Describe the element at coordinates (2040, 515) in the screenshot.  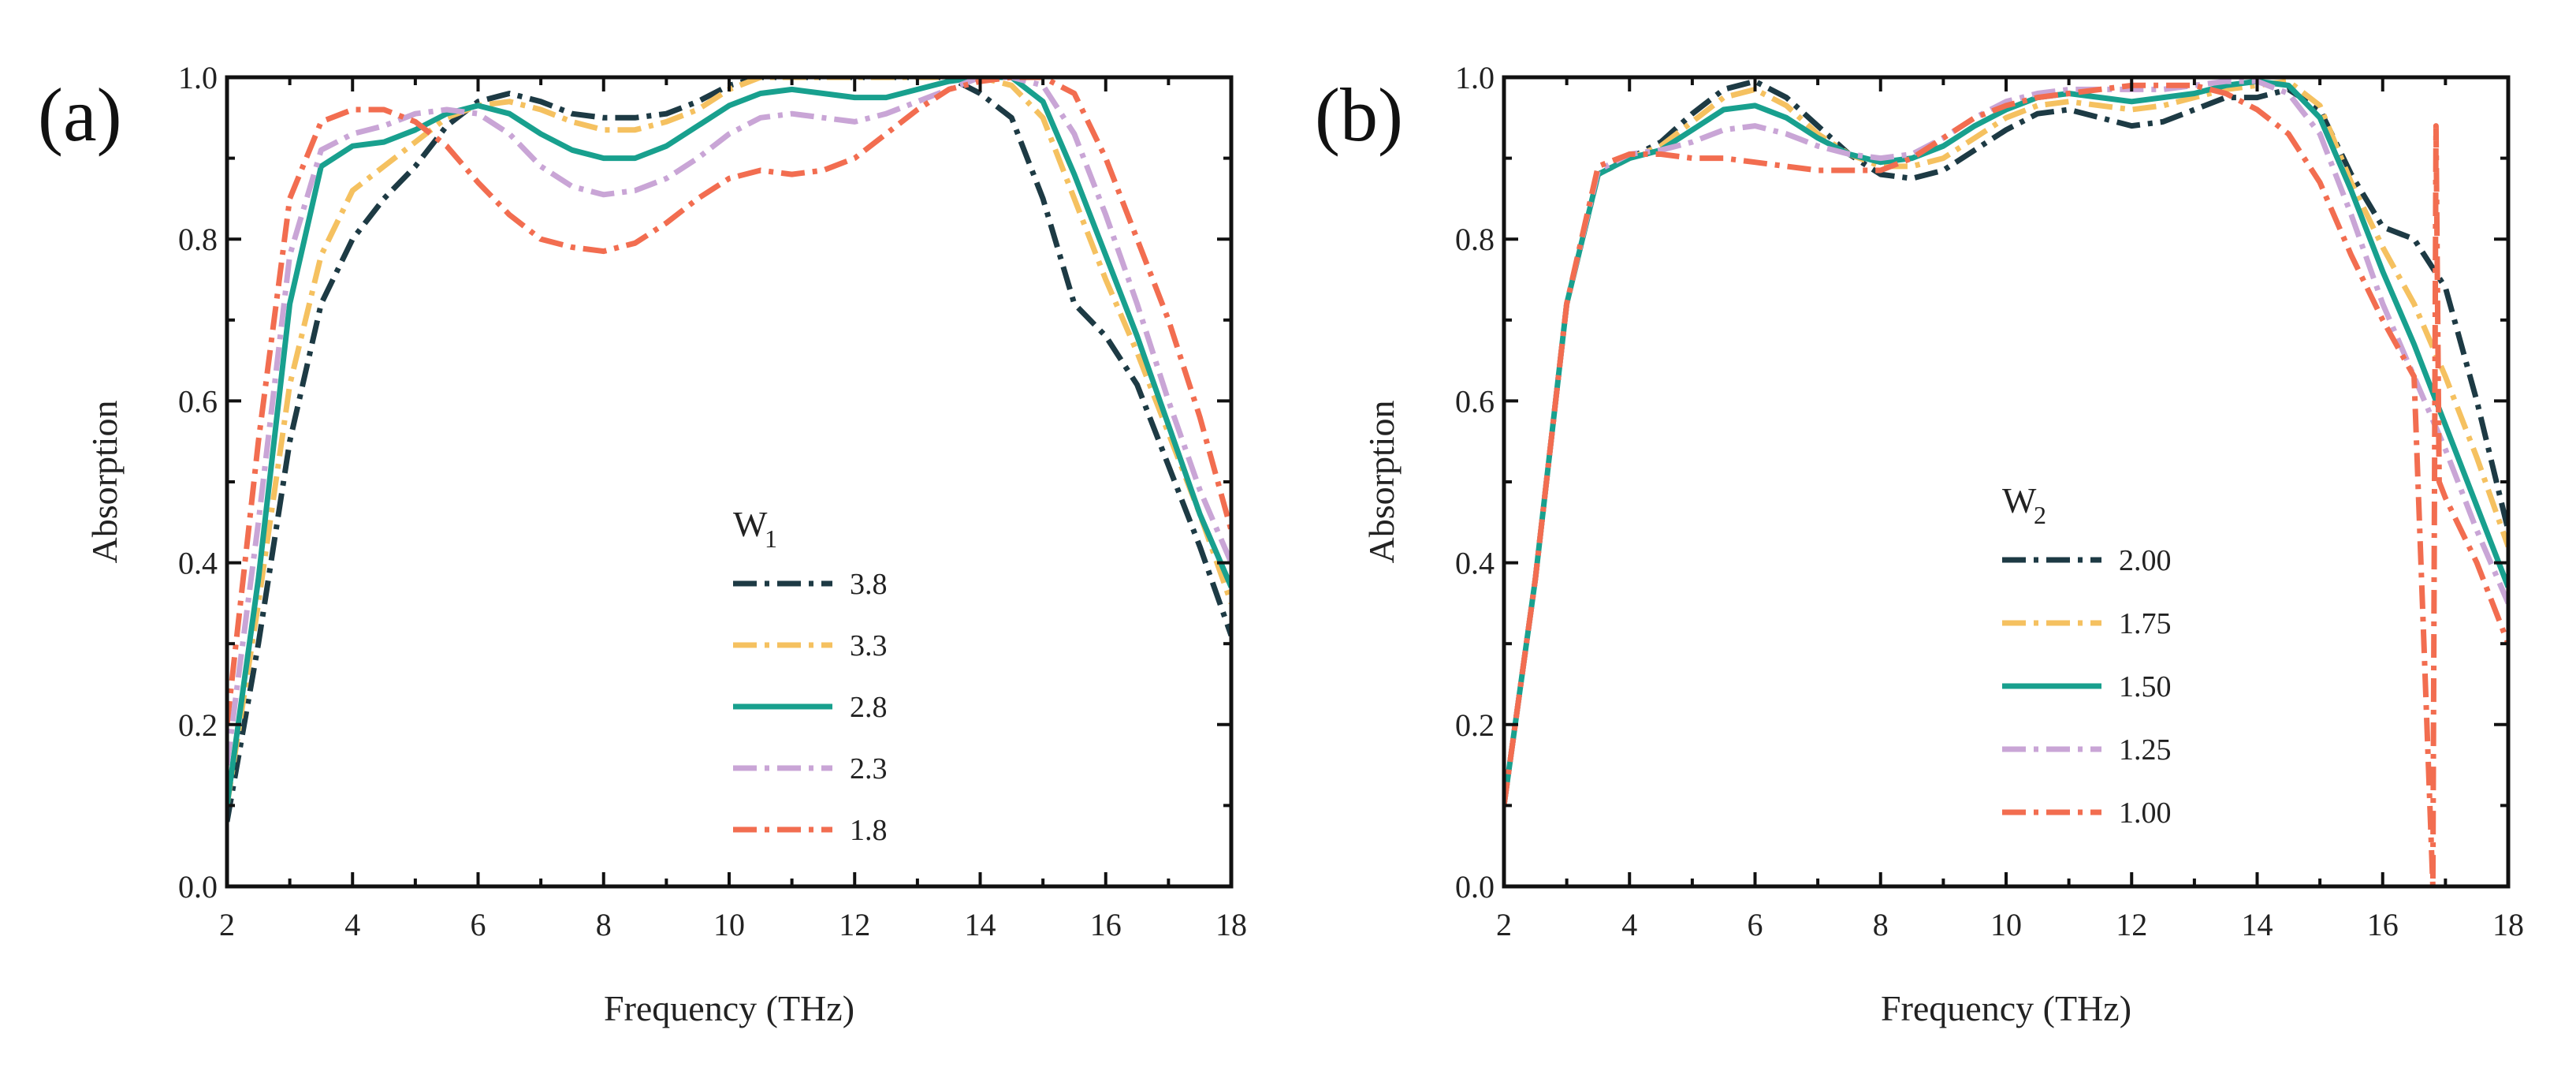
I see `legend-title-subscript: 2` at that location.